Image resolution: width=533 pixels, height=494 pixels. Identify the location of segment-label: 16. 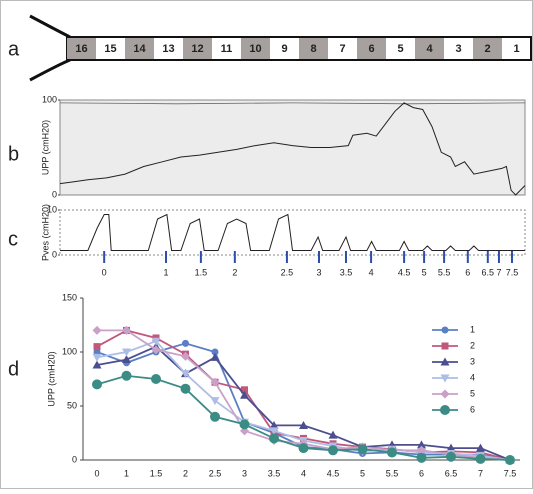
(81, 49).